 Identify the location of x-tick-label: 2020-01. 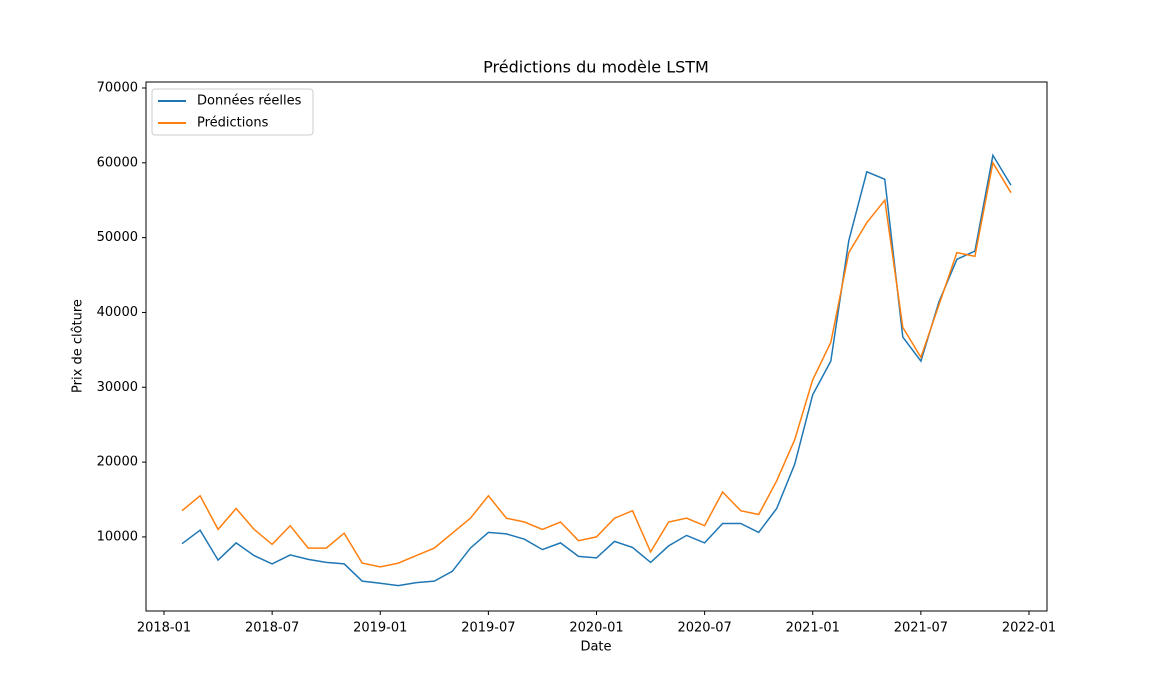
(596, 628).